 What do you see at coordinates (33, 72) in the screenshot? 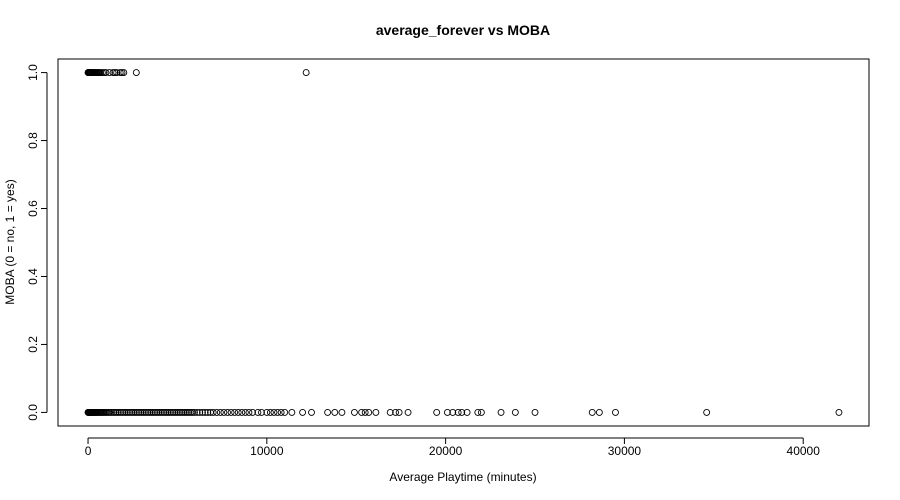
I see `y-tick-label: 1.0` at bounding box center [33, 72].